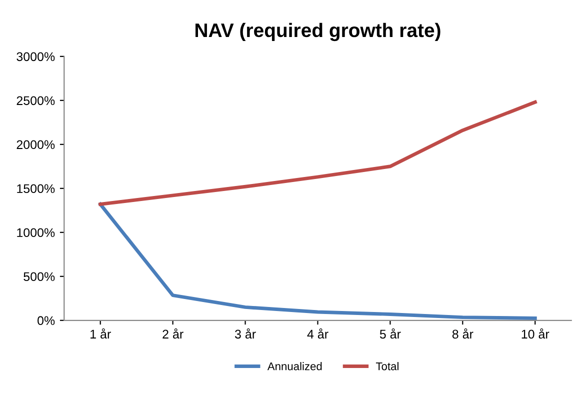 The height and width of the screenshot is (403, 583). I want to click on y-tick-label: 3000%, so click(35, 57).